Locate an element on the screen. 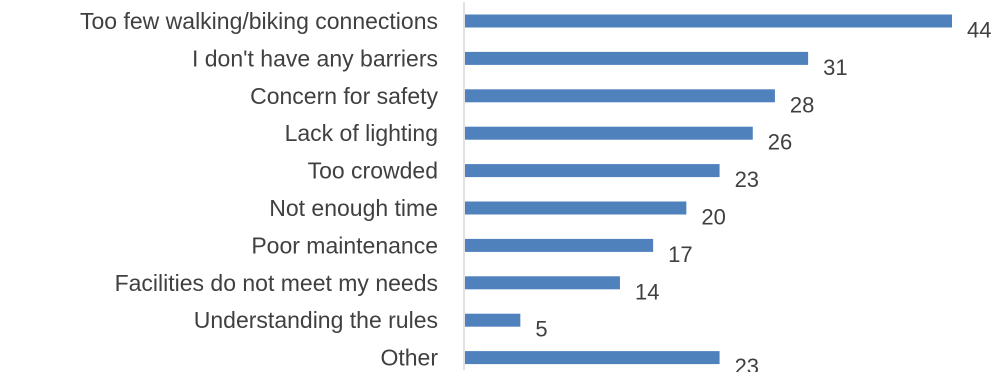 This screenshot has width=1004, height=372. category-label-8: Understanding the rules is located at coordinates (316, 320).